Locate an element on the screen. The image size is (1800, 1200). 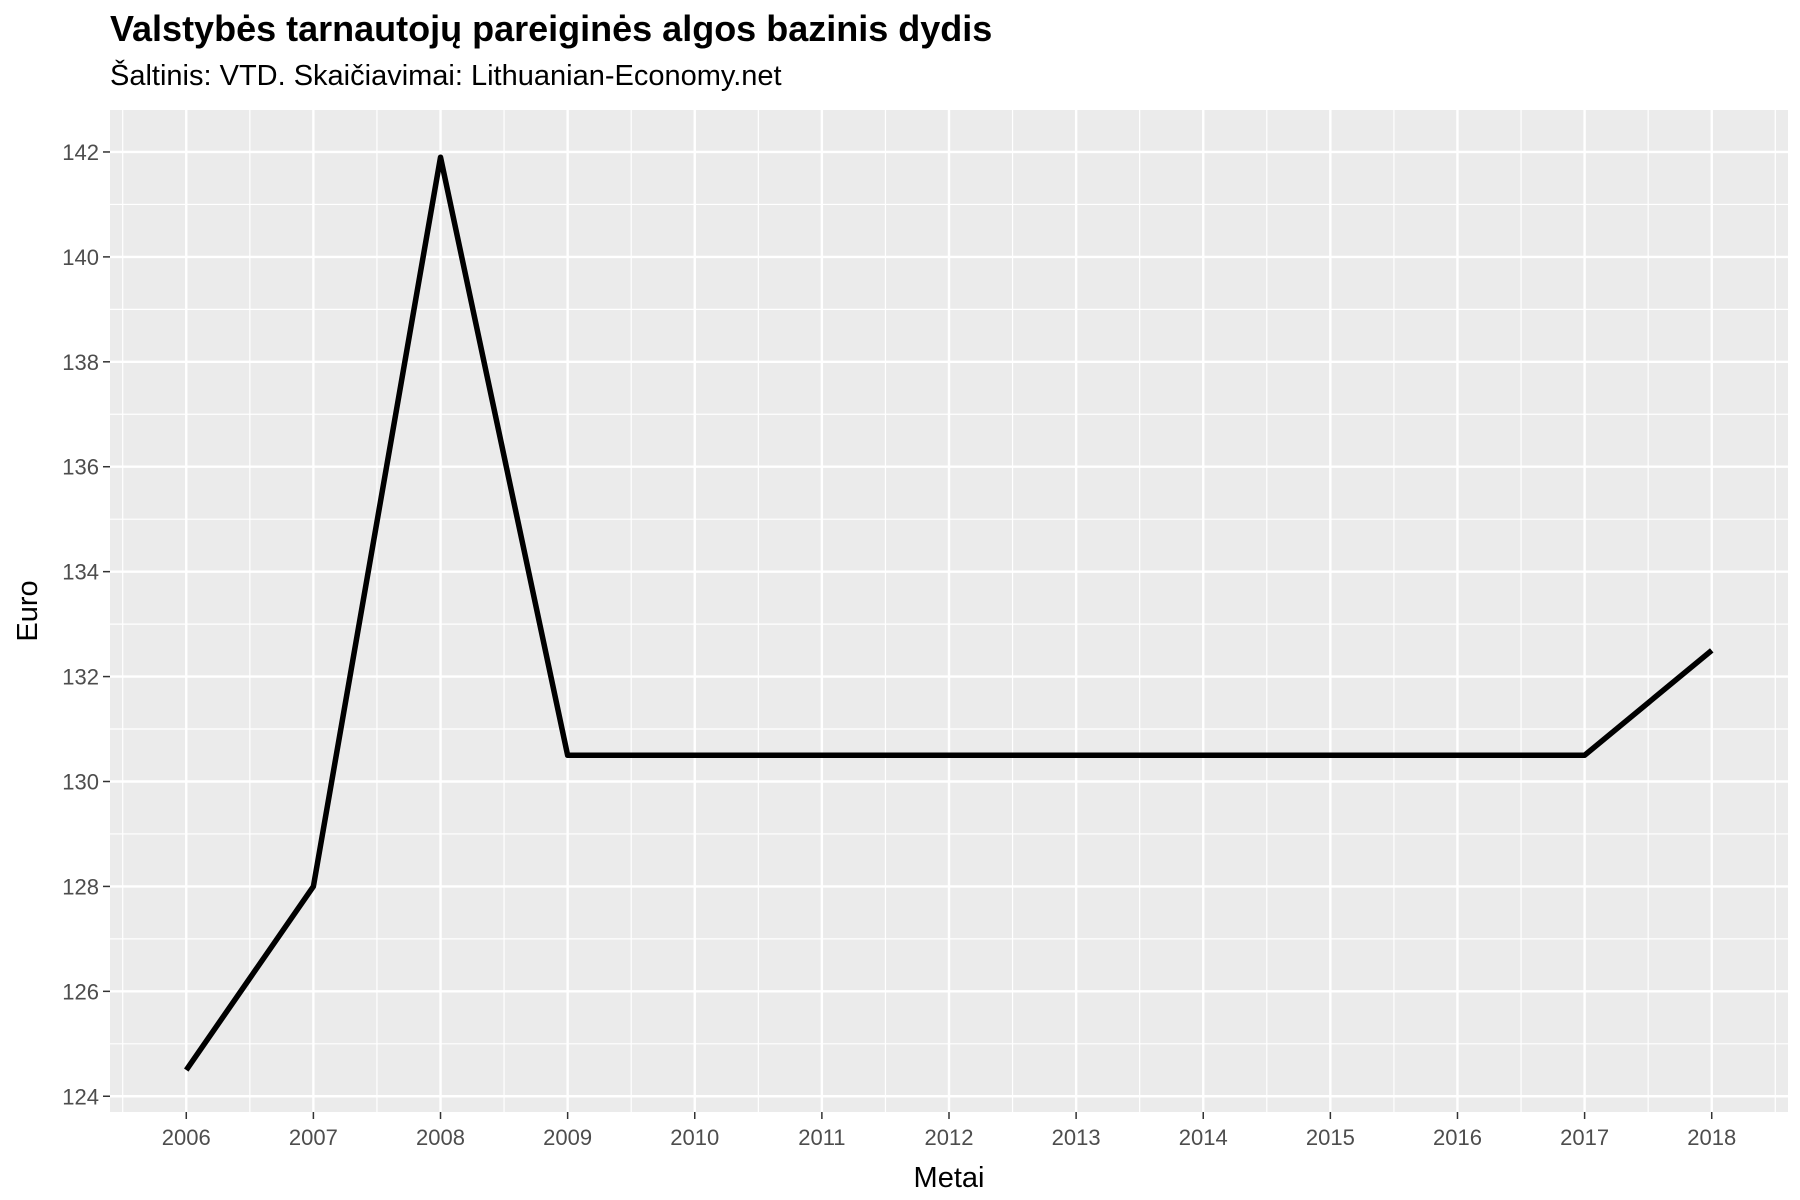
y-tick-label: 138 is located at coordinates (80, 362).